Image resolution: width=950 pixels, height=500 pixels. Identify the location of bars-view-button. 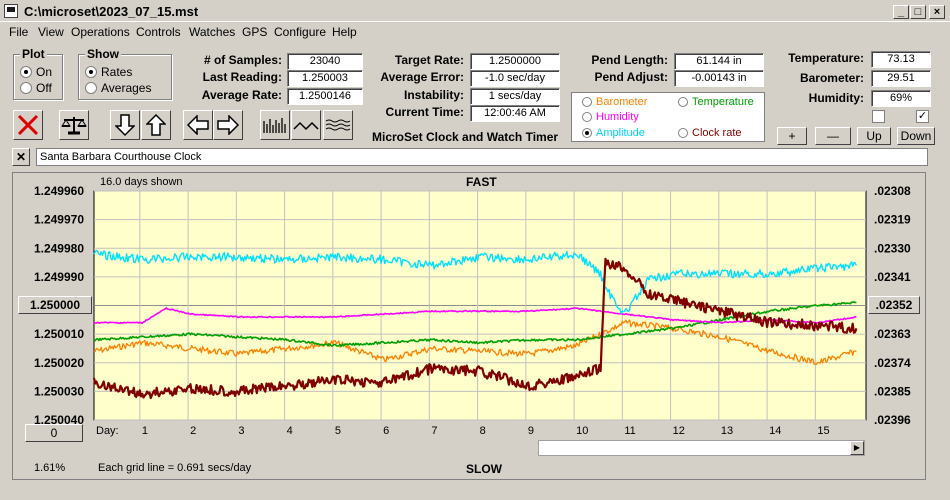
(275, 125).